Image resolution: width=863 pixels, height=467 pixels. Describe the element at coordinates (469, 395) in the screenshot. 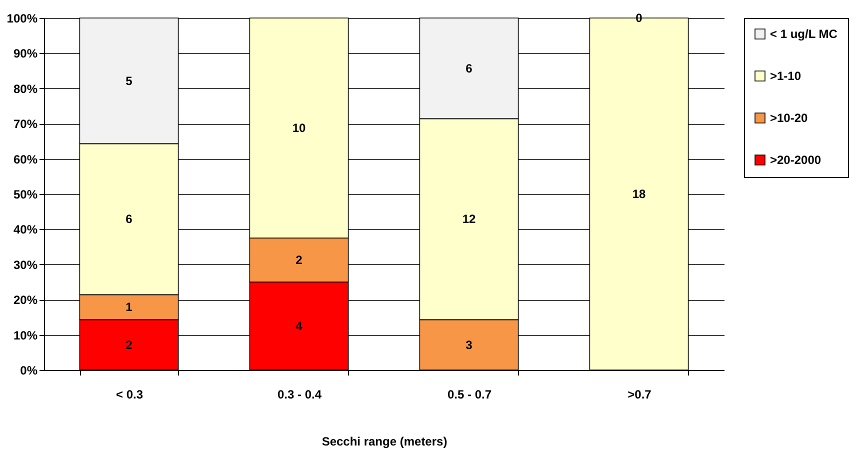

I see `x-tick-label: 0.5 - 0.7` at that location.